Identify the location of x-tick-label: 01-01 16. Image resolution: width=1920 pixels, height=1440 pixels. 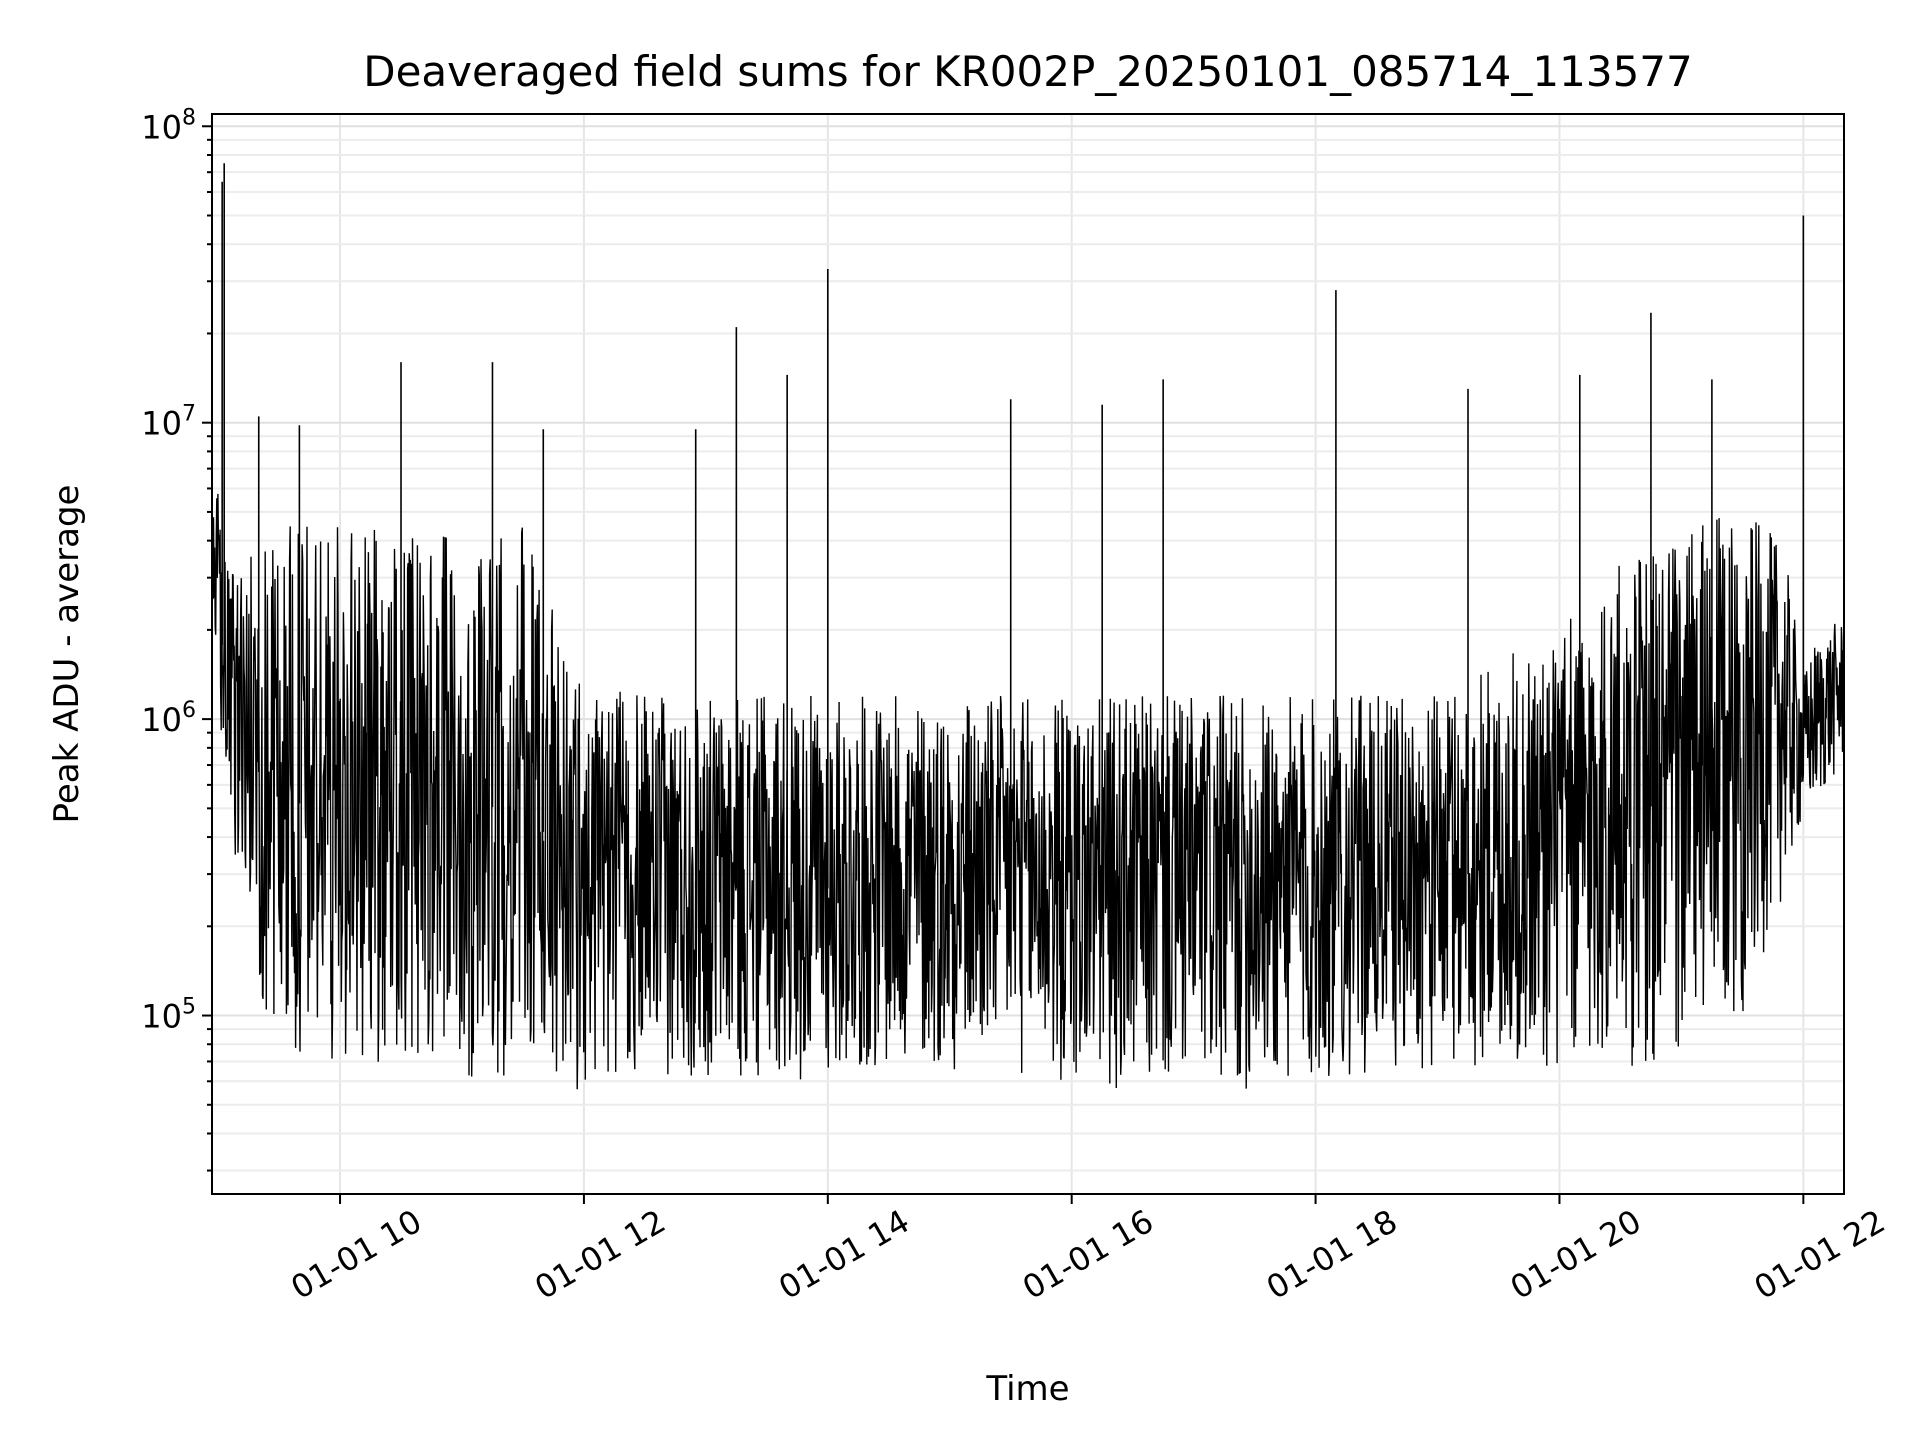
(1088, 1254).